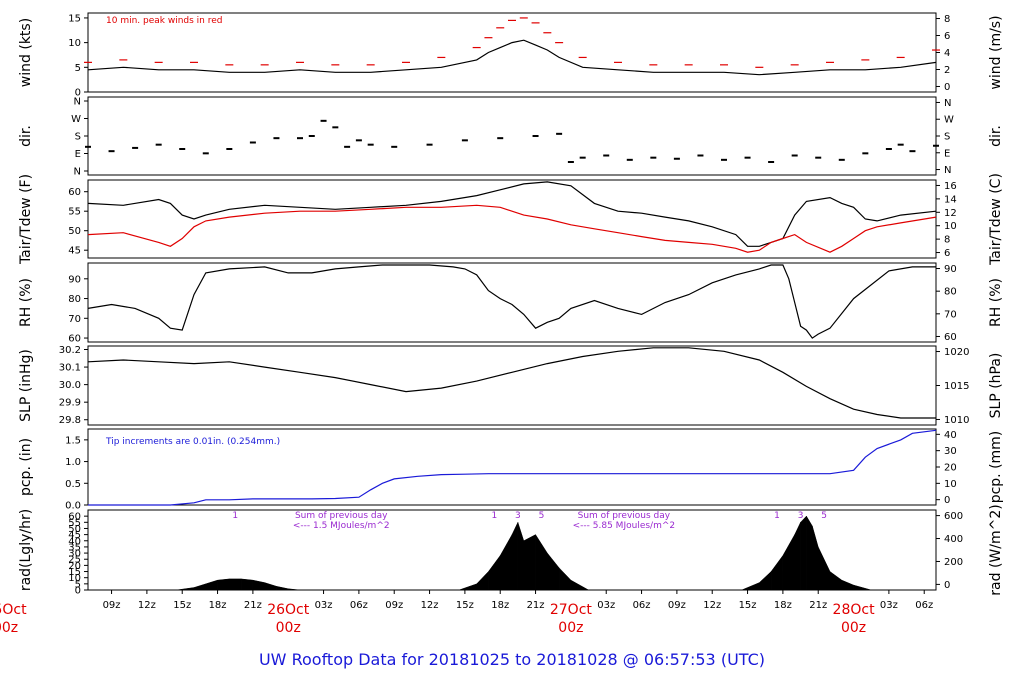 This screenshot has height=700, width=1024. Describe the element at coordinates (74, 541) in the screenshot. I see `rad-left-tick-label: 40` at that location.